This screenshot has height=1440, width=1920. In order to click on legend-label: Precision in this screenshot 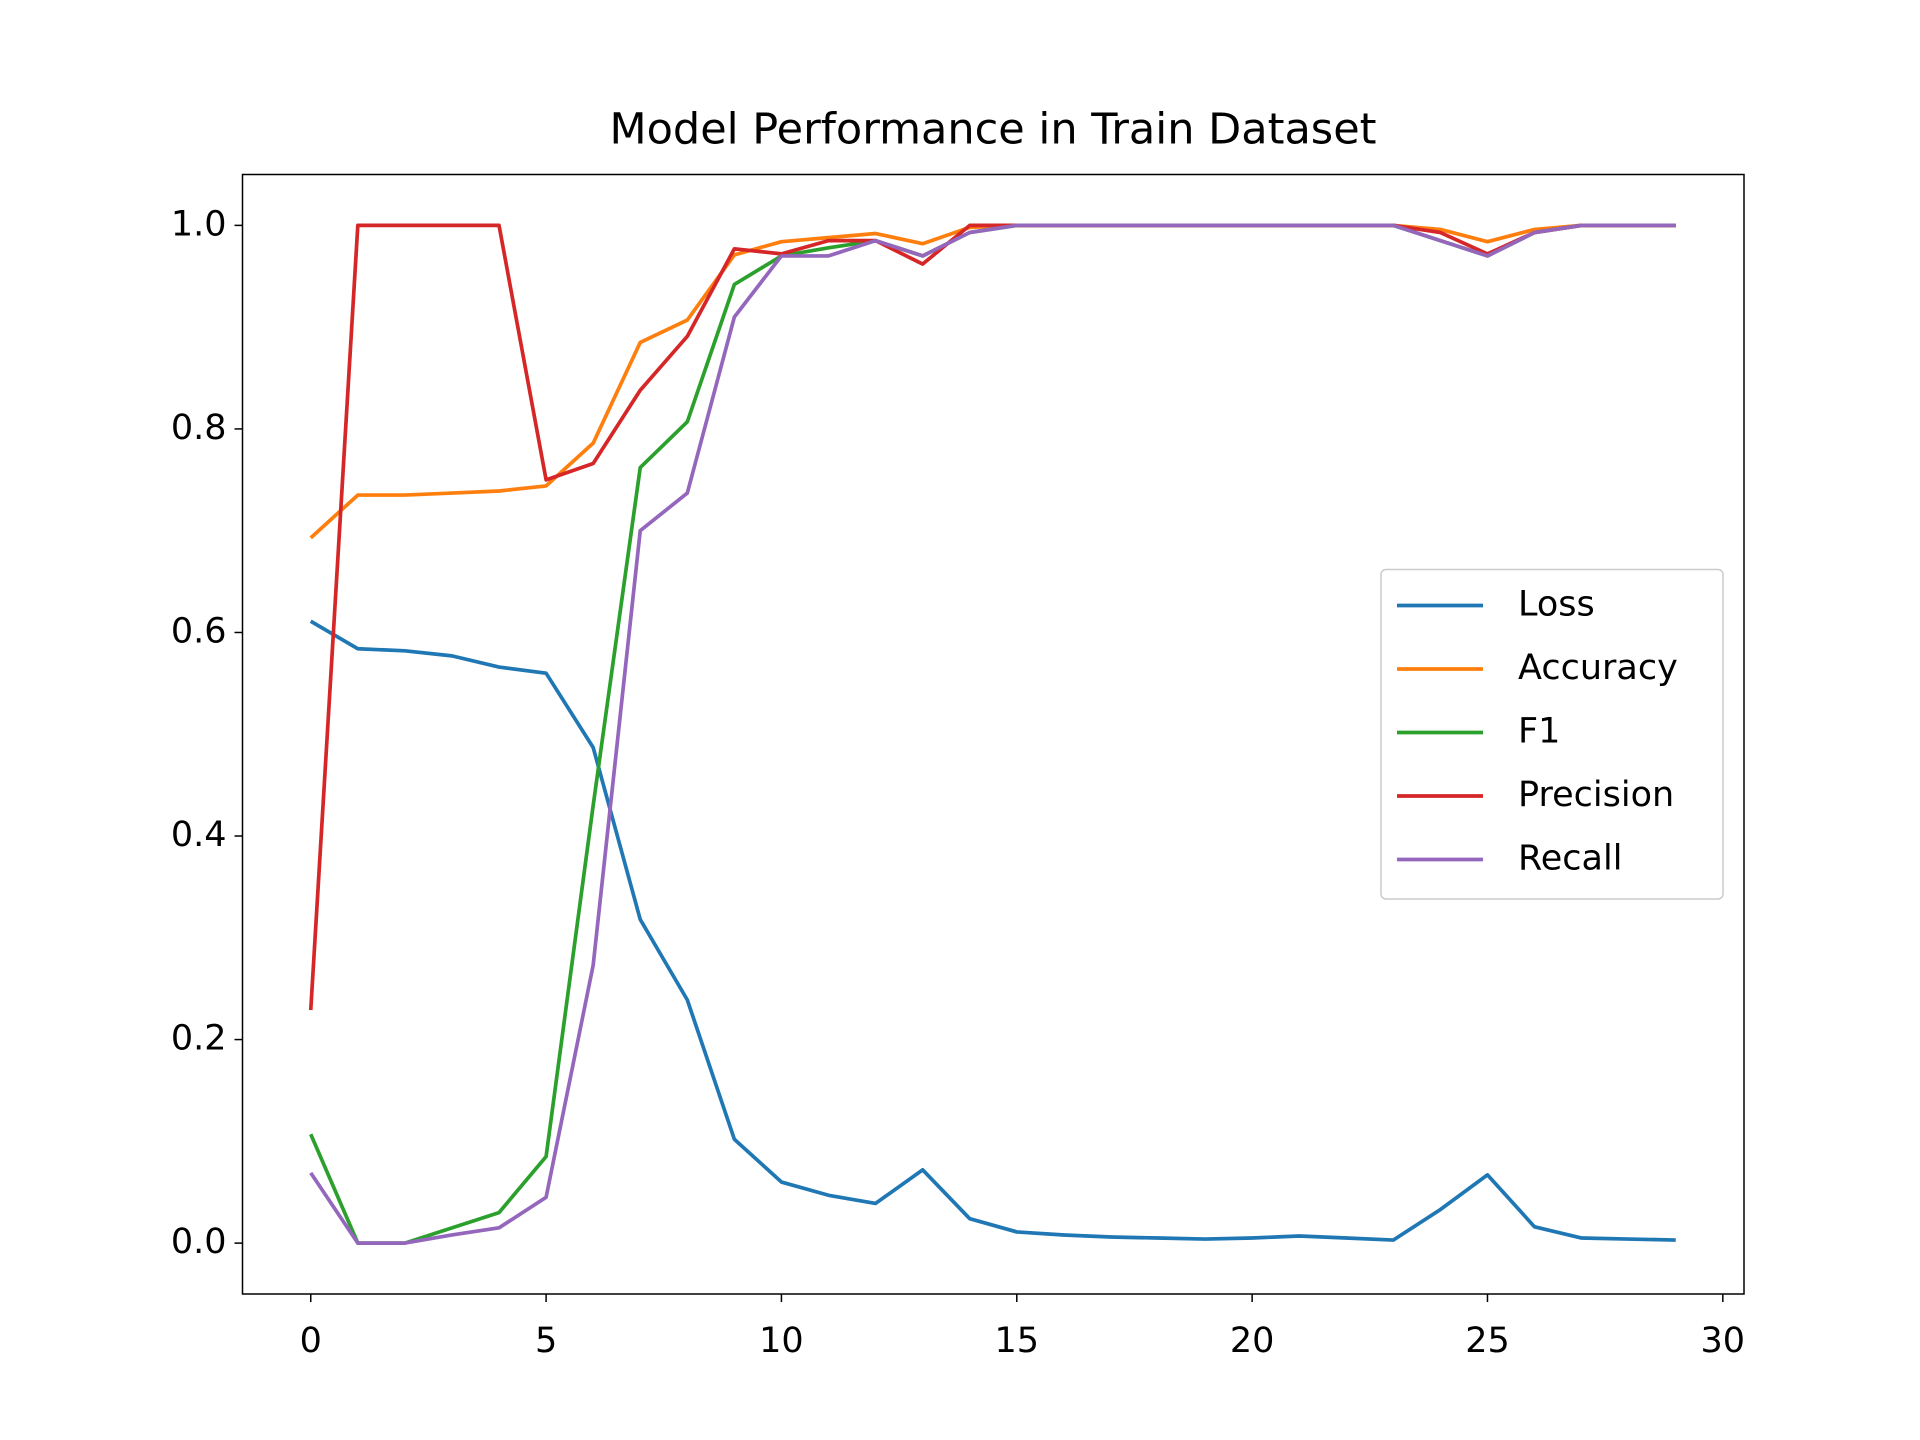, I will do `click(1596, 795)`.